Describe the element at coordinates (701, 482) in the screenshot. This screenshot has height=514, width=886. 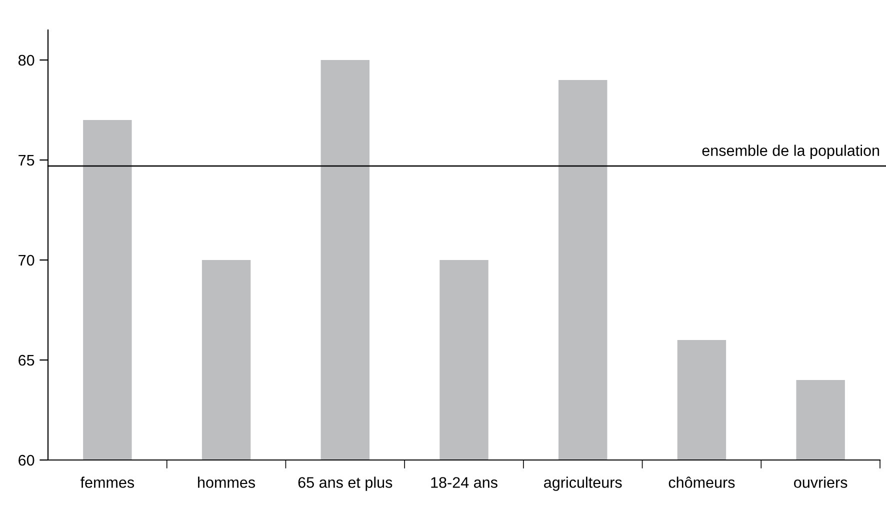
I see `x-tick-label: chômeurs` at that location.